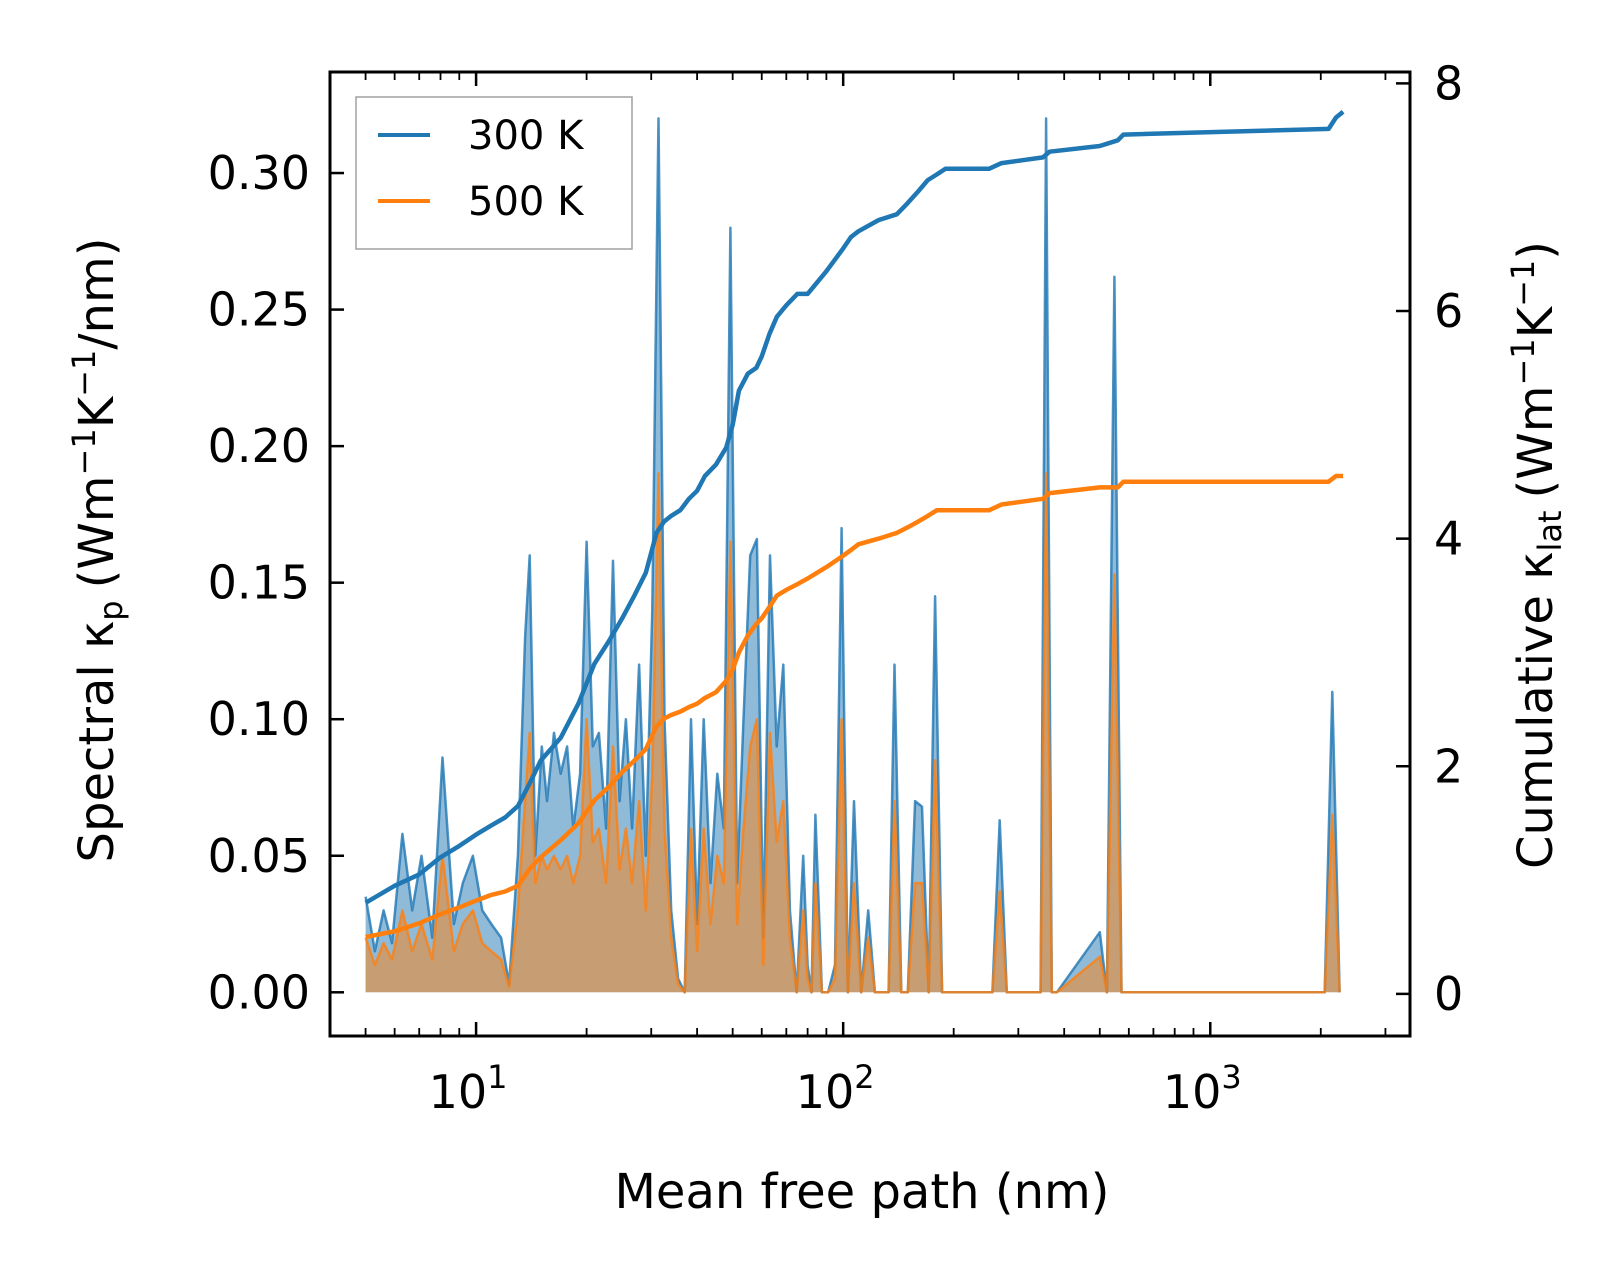 This screenshot has width=1623, height=1265. I want to click on legend: 300 K 500 K, so click(494, 173).